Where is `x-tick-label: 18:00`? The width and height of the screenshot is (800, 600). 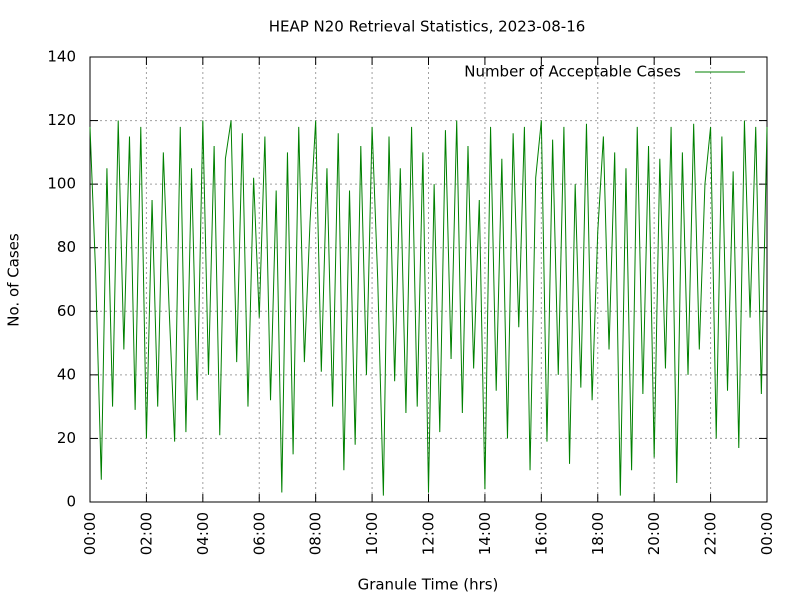 x-tick-label: 18:00 is located at coordinates (598, 533).